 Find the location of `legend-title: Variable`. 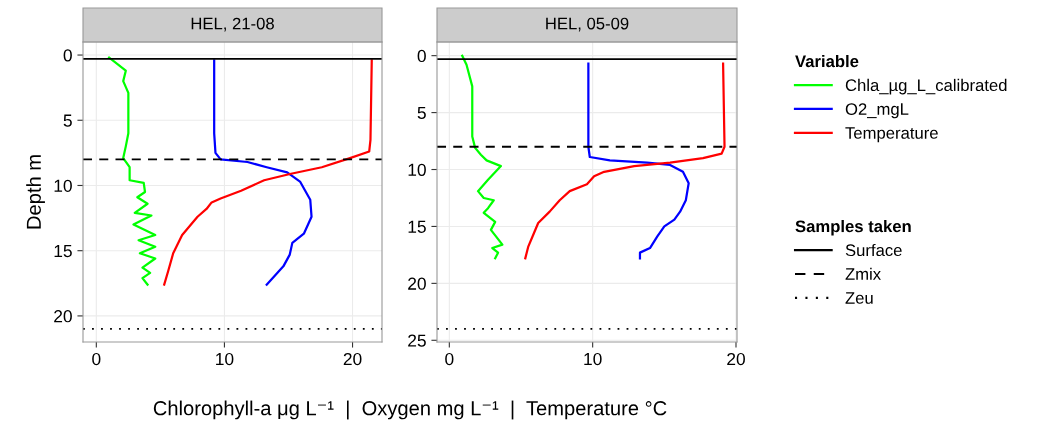

legend-title: Variable is located at coordinates (827, 61).